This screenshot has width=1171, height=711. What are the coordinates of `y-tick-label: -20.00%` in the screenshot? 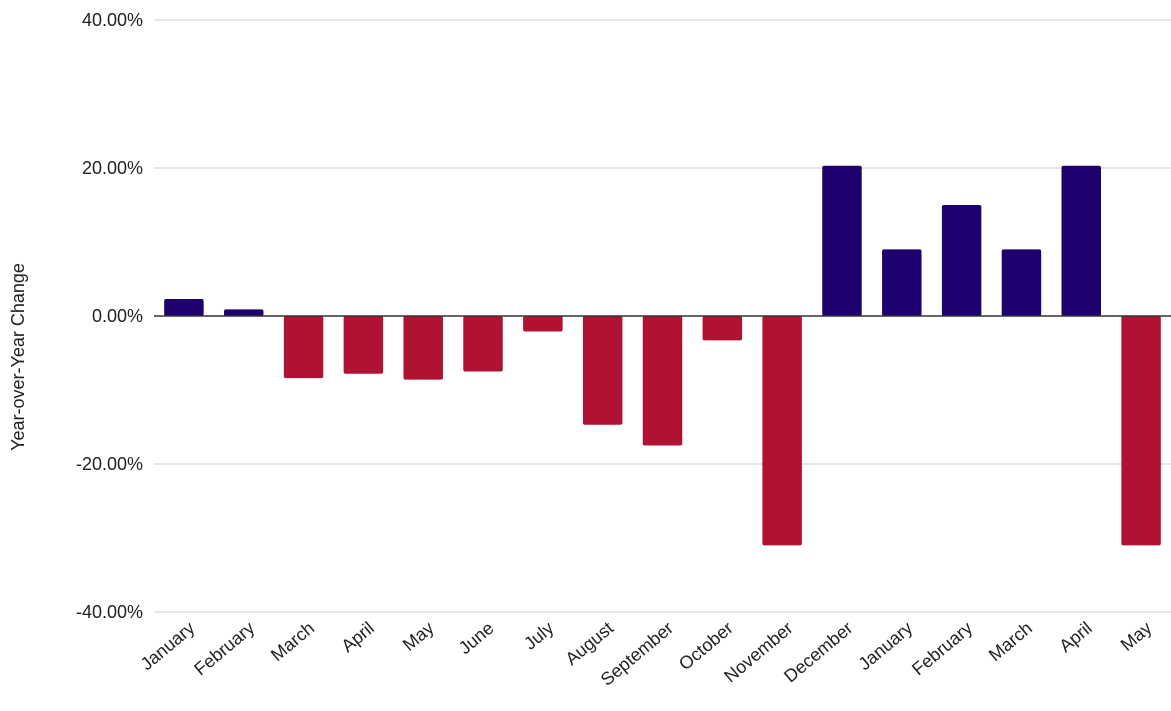 It's located at (109, 464).